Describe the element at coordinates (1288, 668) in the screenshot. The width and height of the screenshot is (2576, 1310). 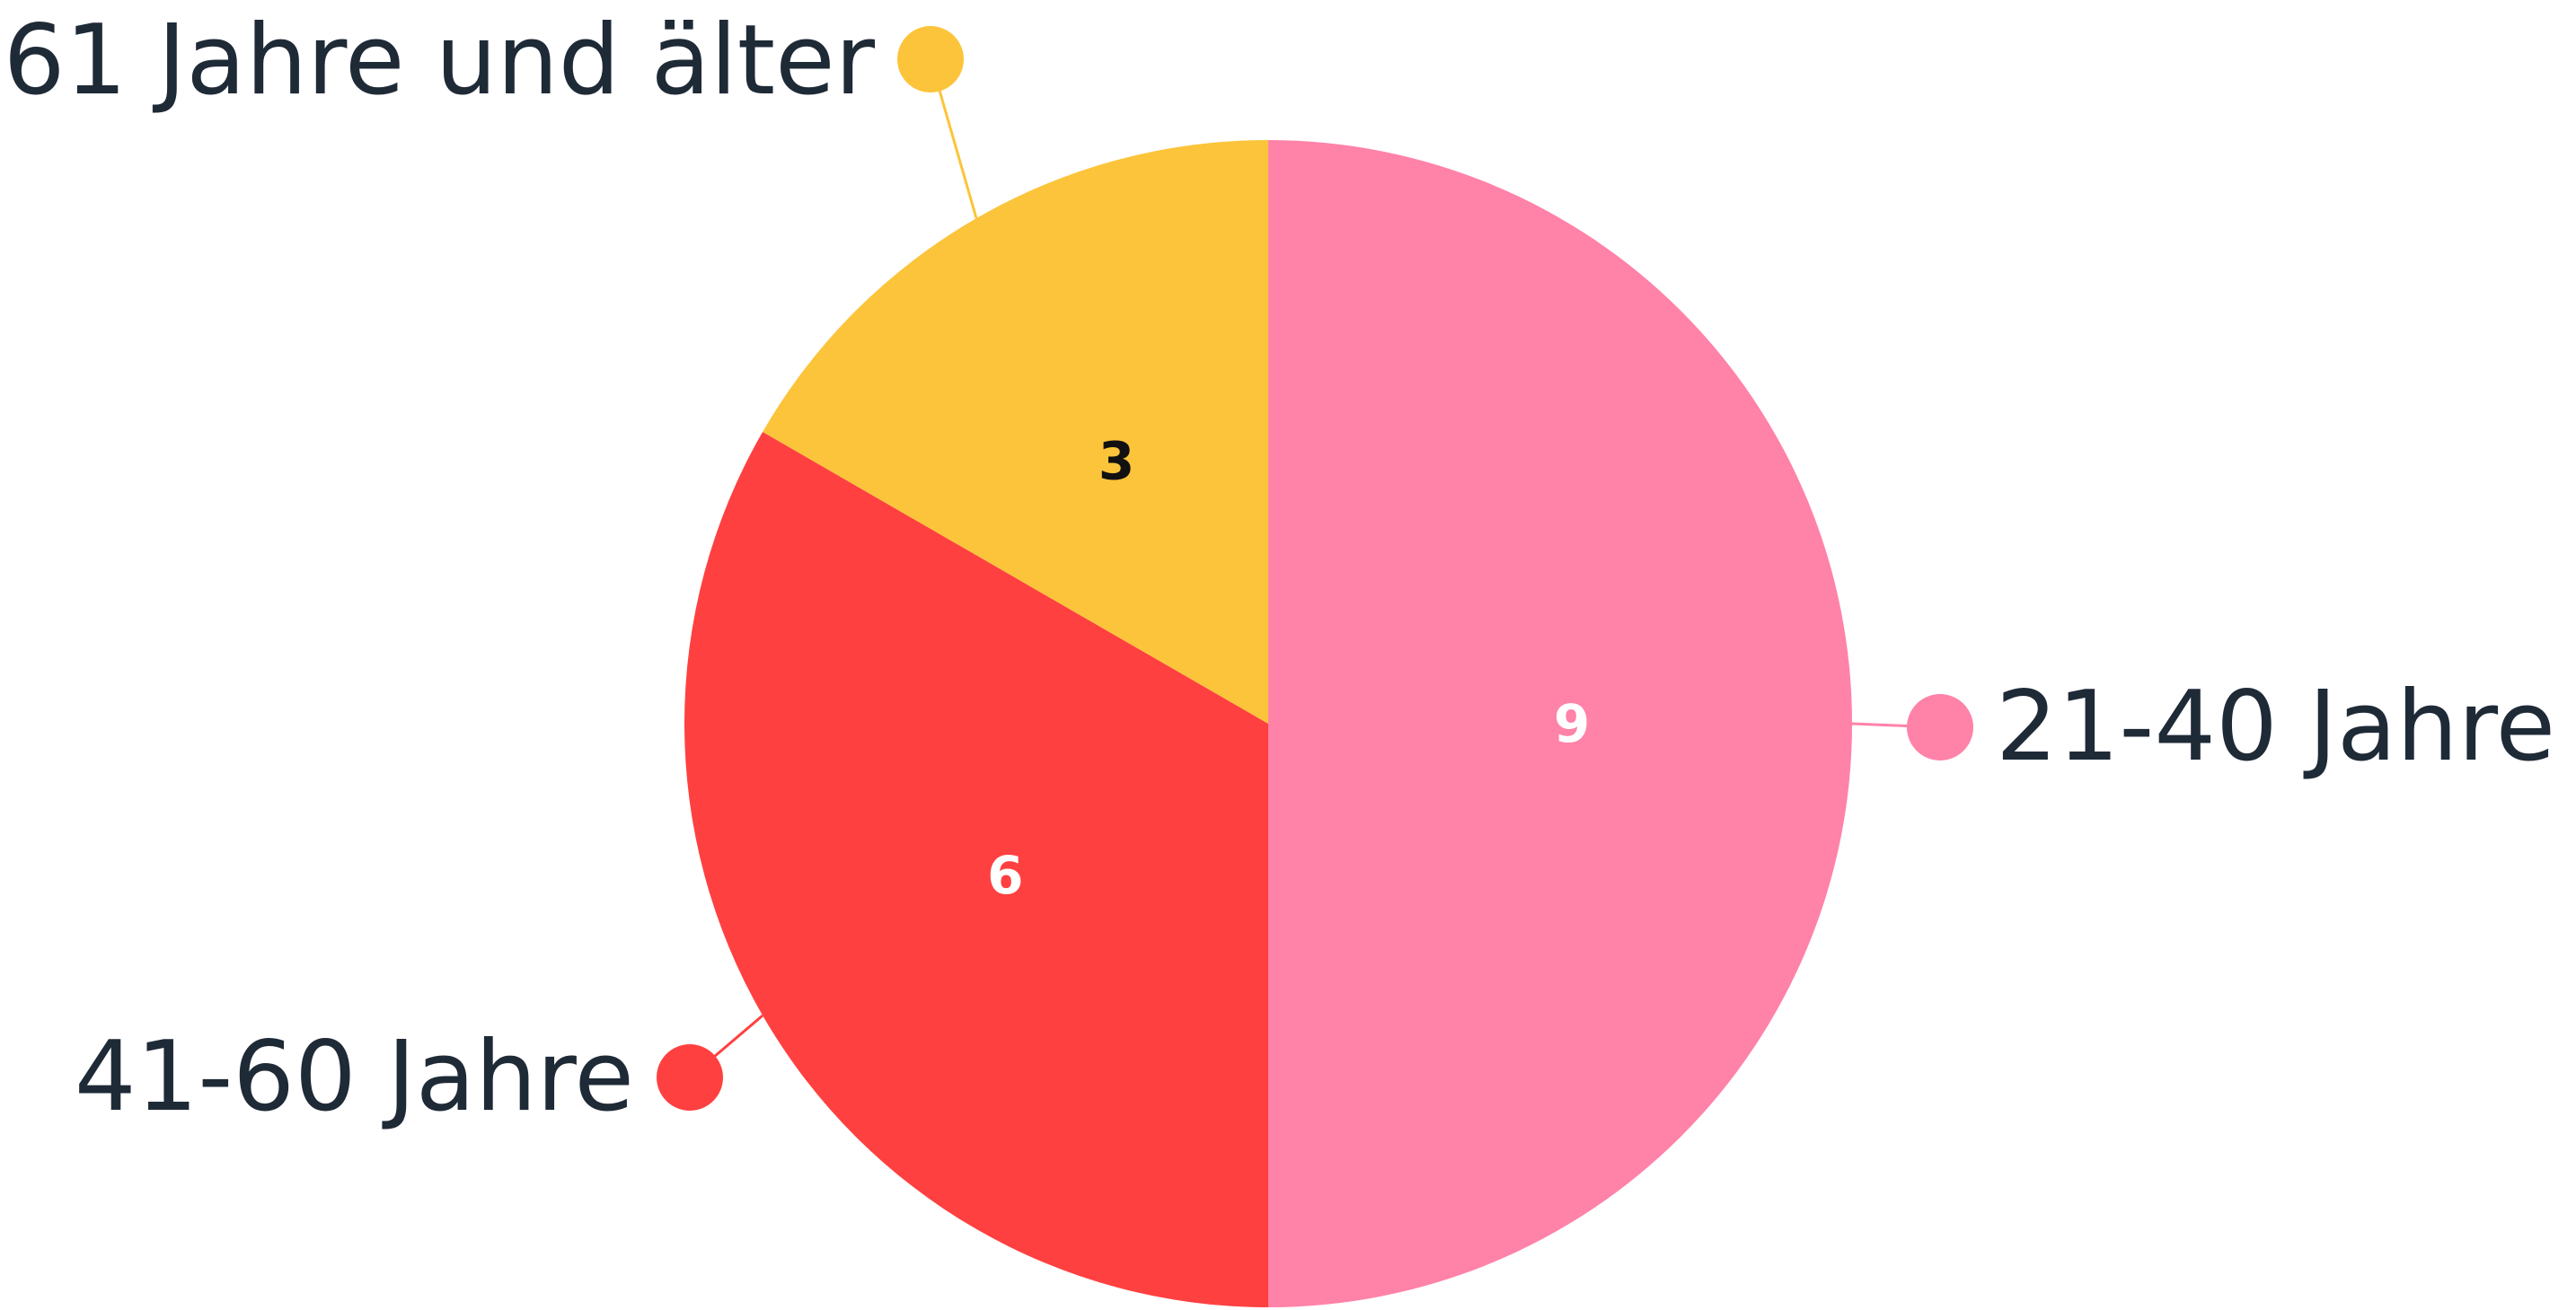
I see `slice-value-labels: 9 6 3` at that location.